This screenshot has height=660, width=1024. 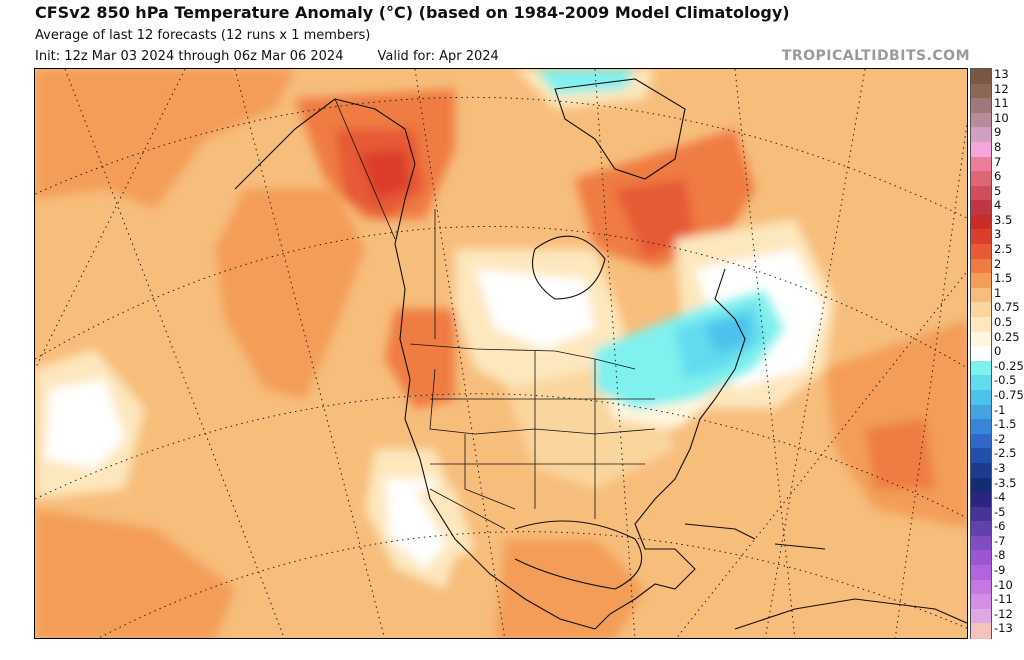 I want to click on colorbar-label: 3.5, so click(x=1003, y=219).